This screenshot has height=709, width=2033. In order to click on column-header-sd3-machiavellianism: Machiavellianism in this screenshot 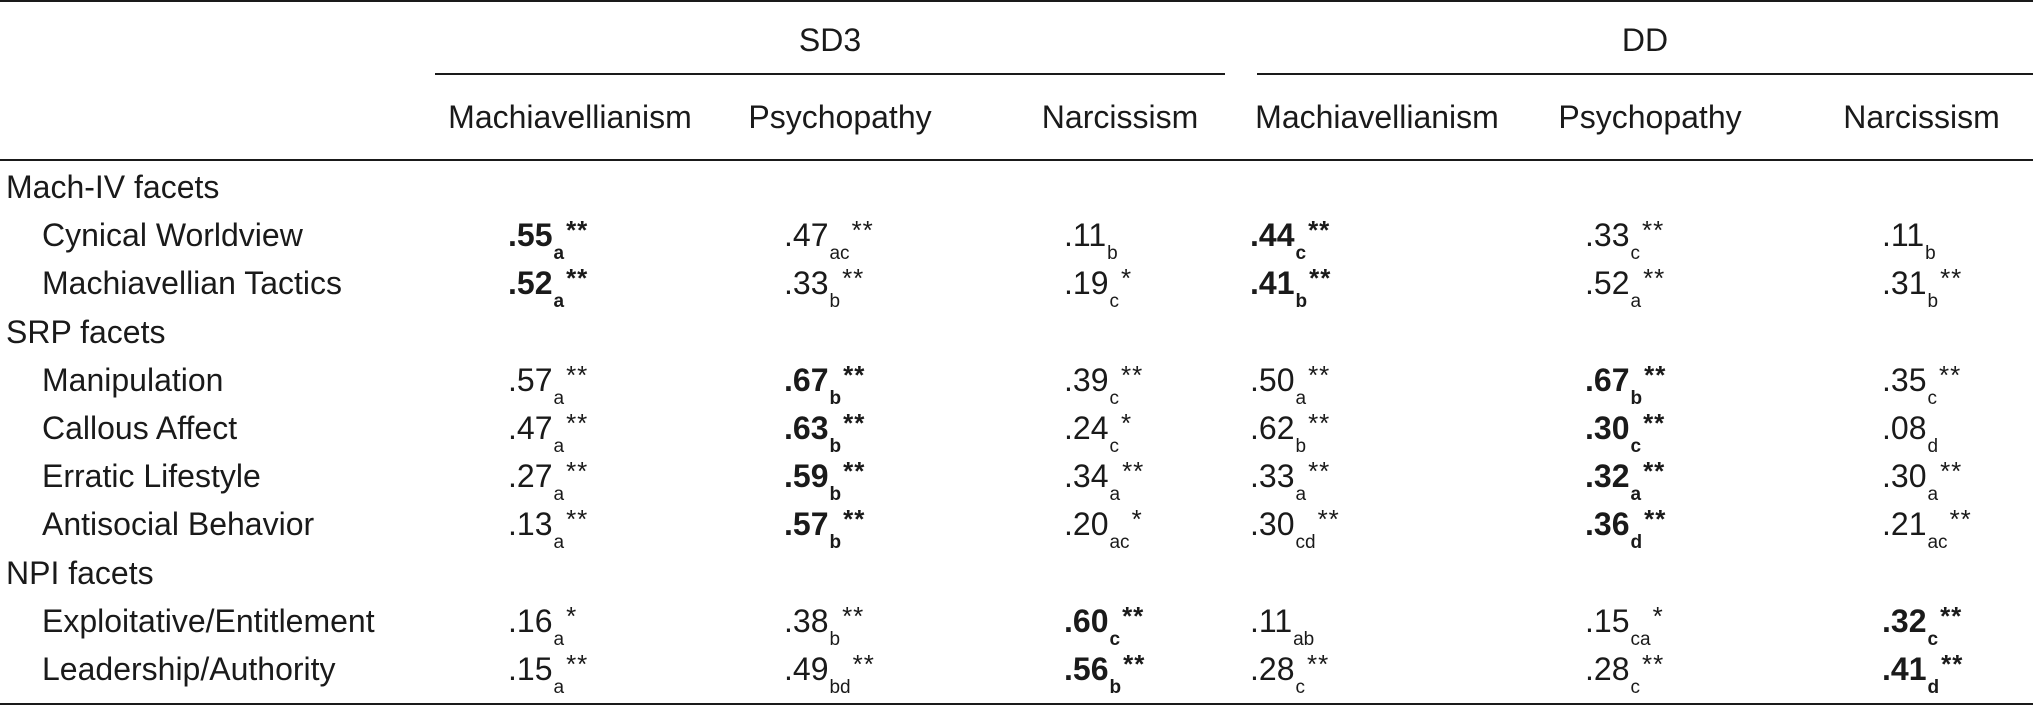, I will do `click(570, 117)`.